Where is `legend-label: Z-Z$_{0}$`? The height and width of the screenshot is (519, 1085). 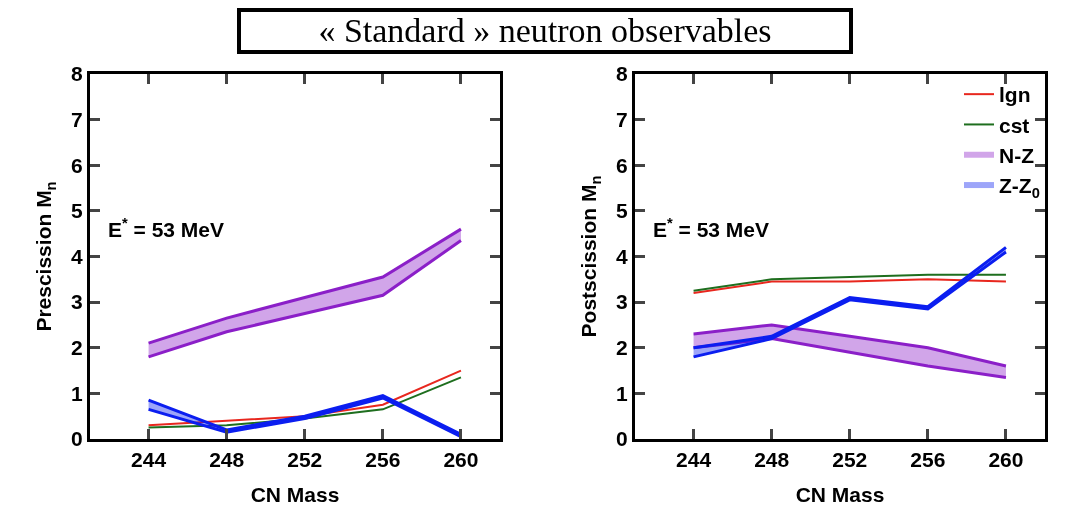
legend-label: Z-Z$_{0}$ is located at coordinates (1019, 187).